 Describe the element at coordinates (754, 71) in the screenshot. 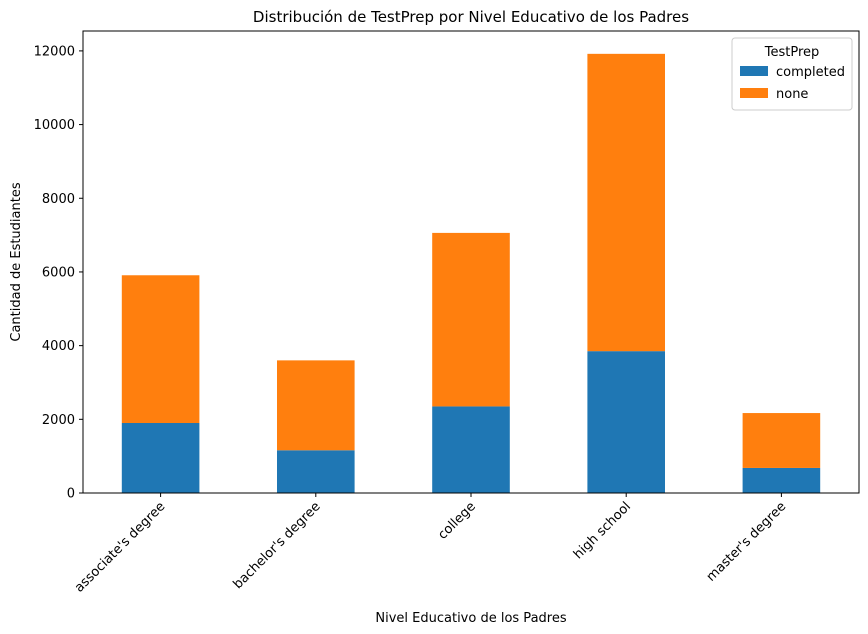

I see `legend-swatch-completed` at that location.